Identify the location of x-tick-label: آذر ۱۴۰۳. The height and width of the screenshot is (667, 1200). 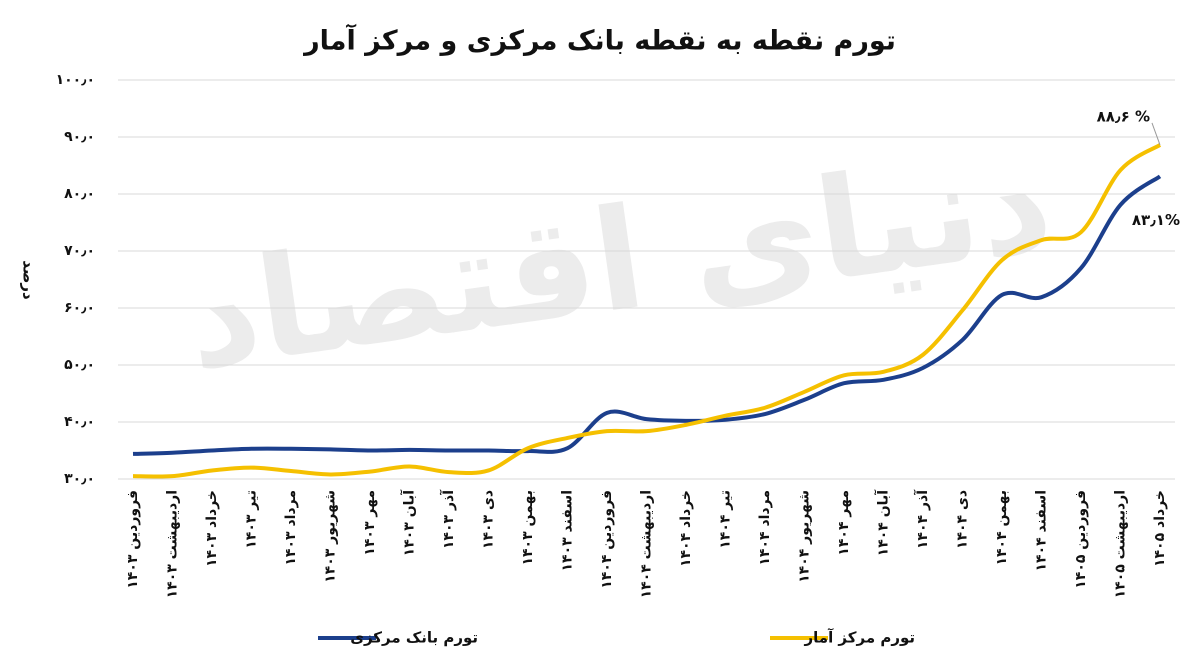
(448, 519).